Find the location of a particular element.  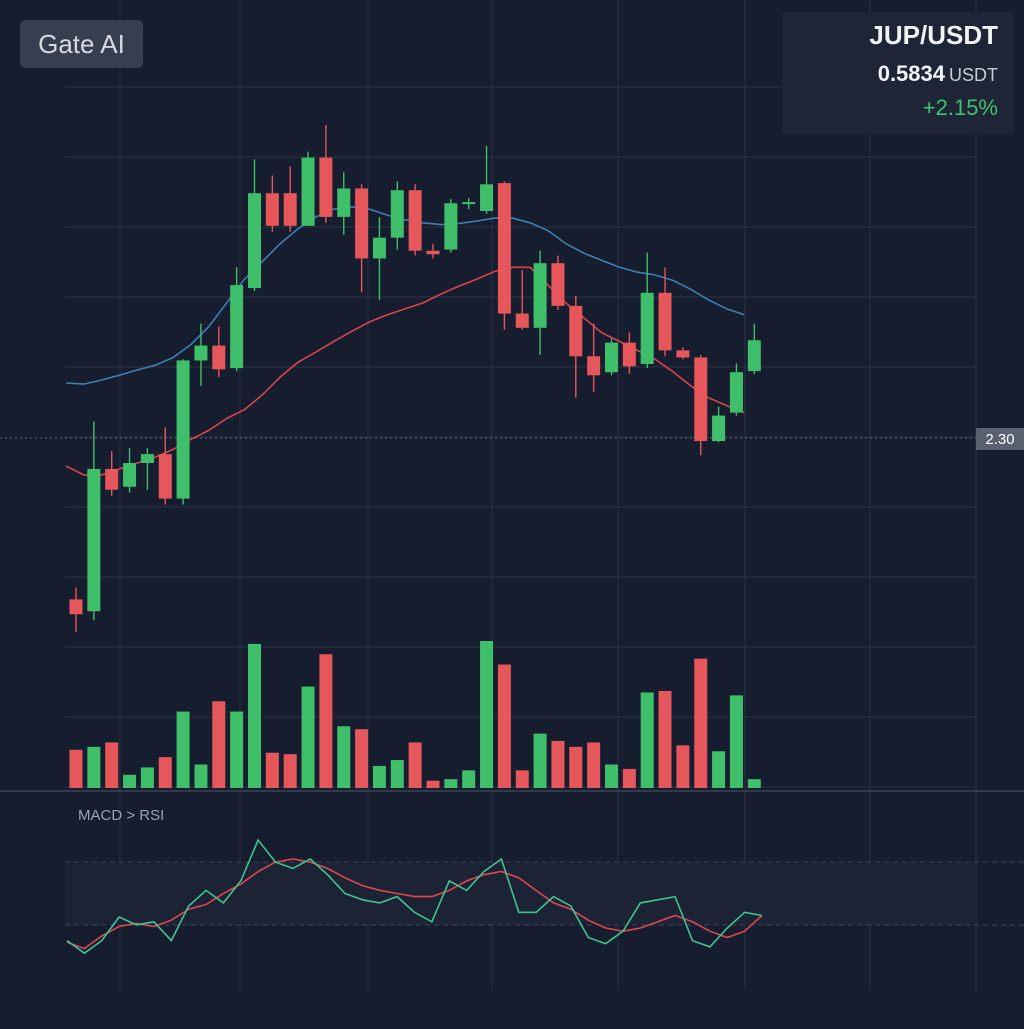

ma-fast-line is located at coordinates (405, 295).